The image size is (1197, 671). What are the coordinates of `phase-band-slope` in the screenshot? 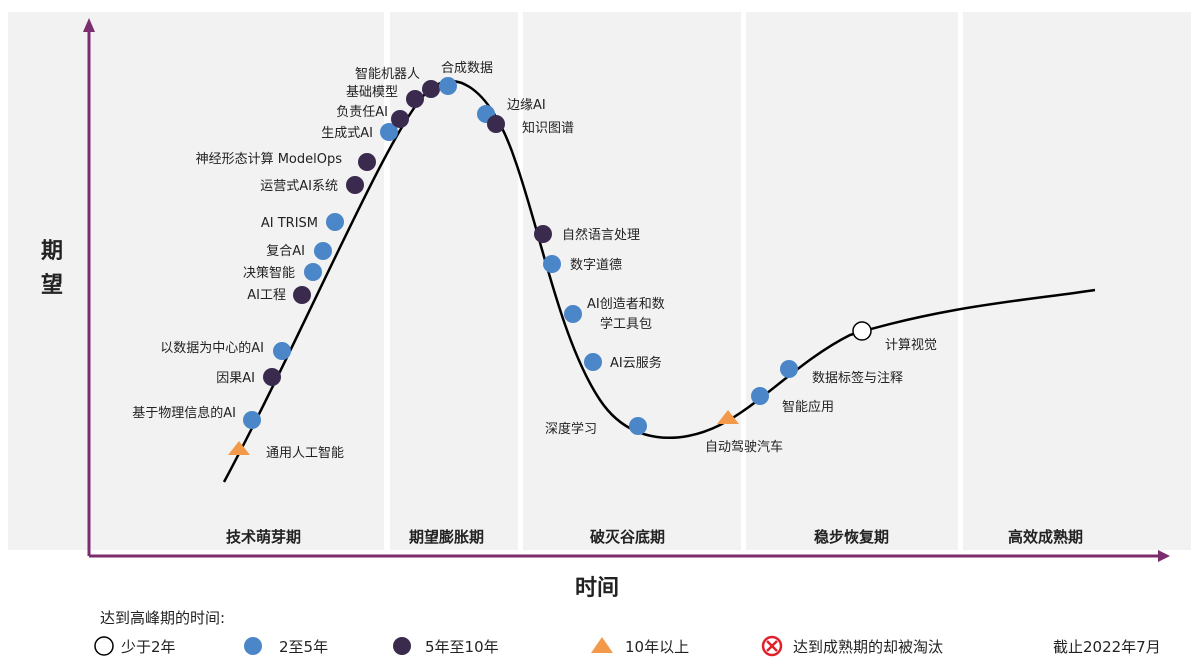 It's located at (852, 281).